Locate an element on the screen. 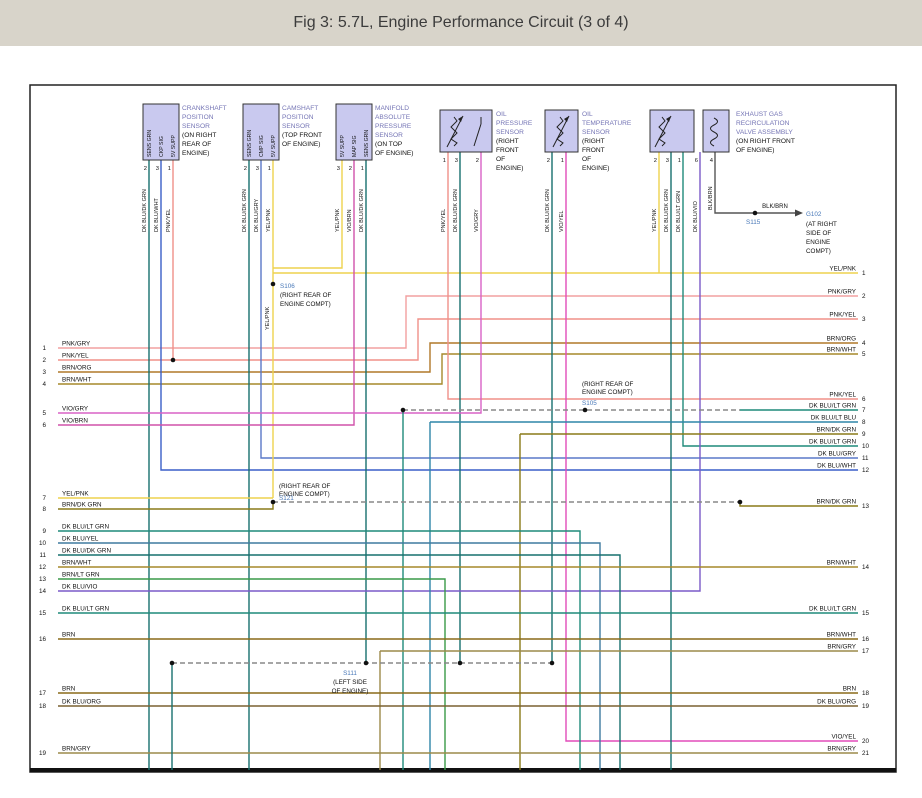 The image size is (922, 798). splice-id: S105 is located at coordinates (589, 403).